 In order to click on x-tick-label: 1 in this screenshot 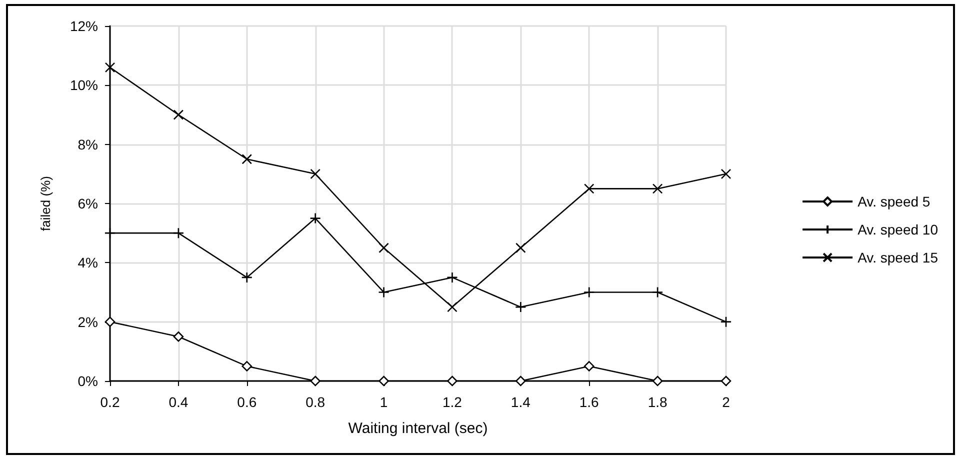, I will do `click(384, 402)`.